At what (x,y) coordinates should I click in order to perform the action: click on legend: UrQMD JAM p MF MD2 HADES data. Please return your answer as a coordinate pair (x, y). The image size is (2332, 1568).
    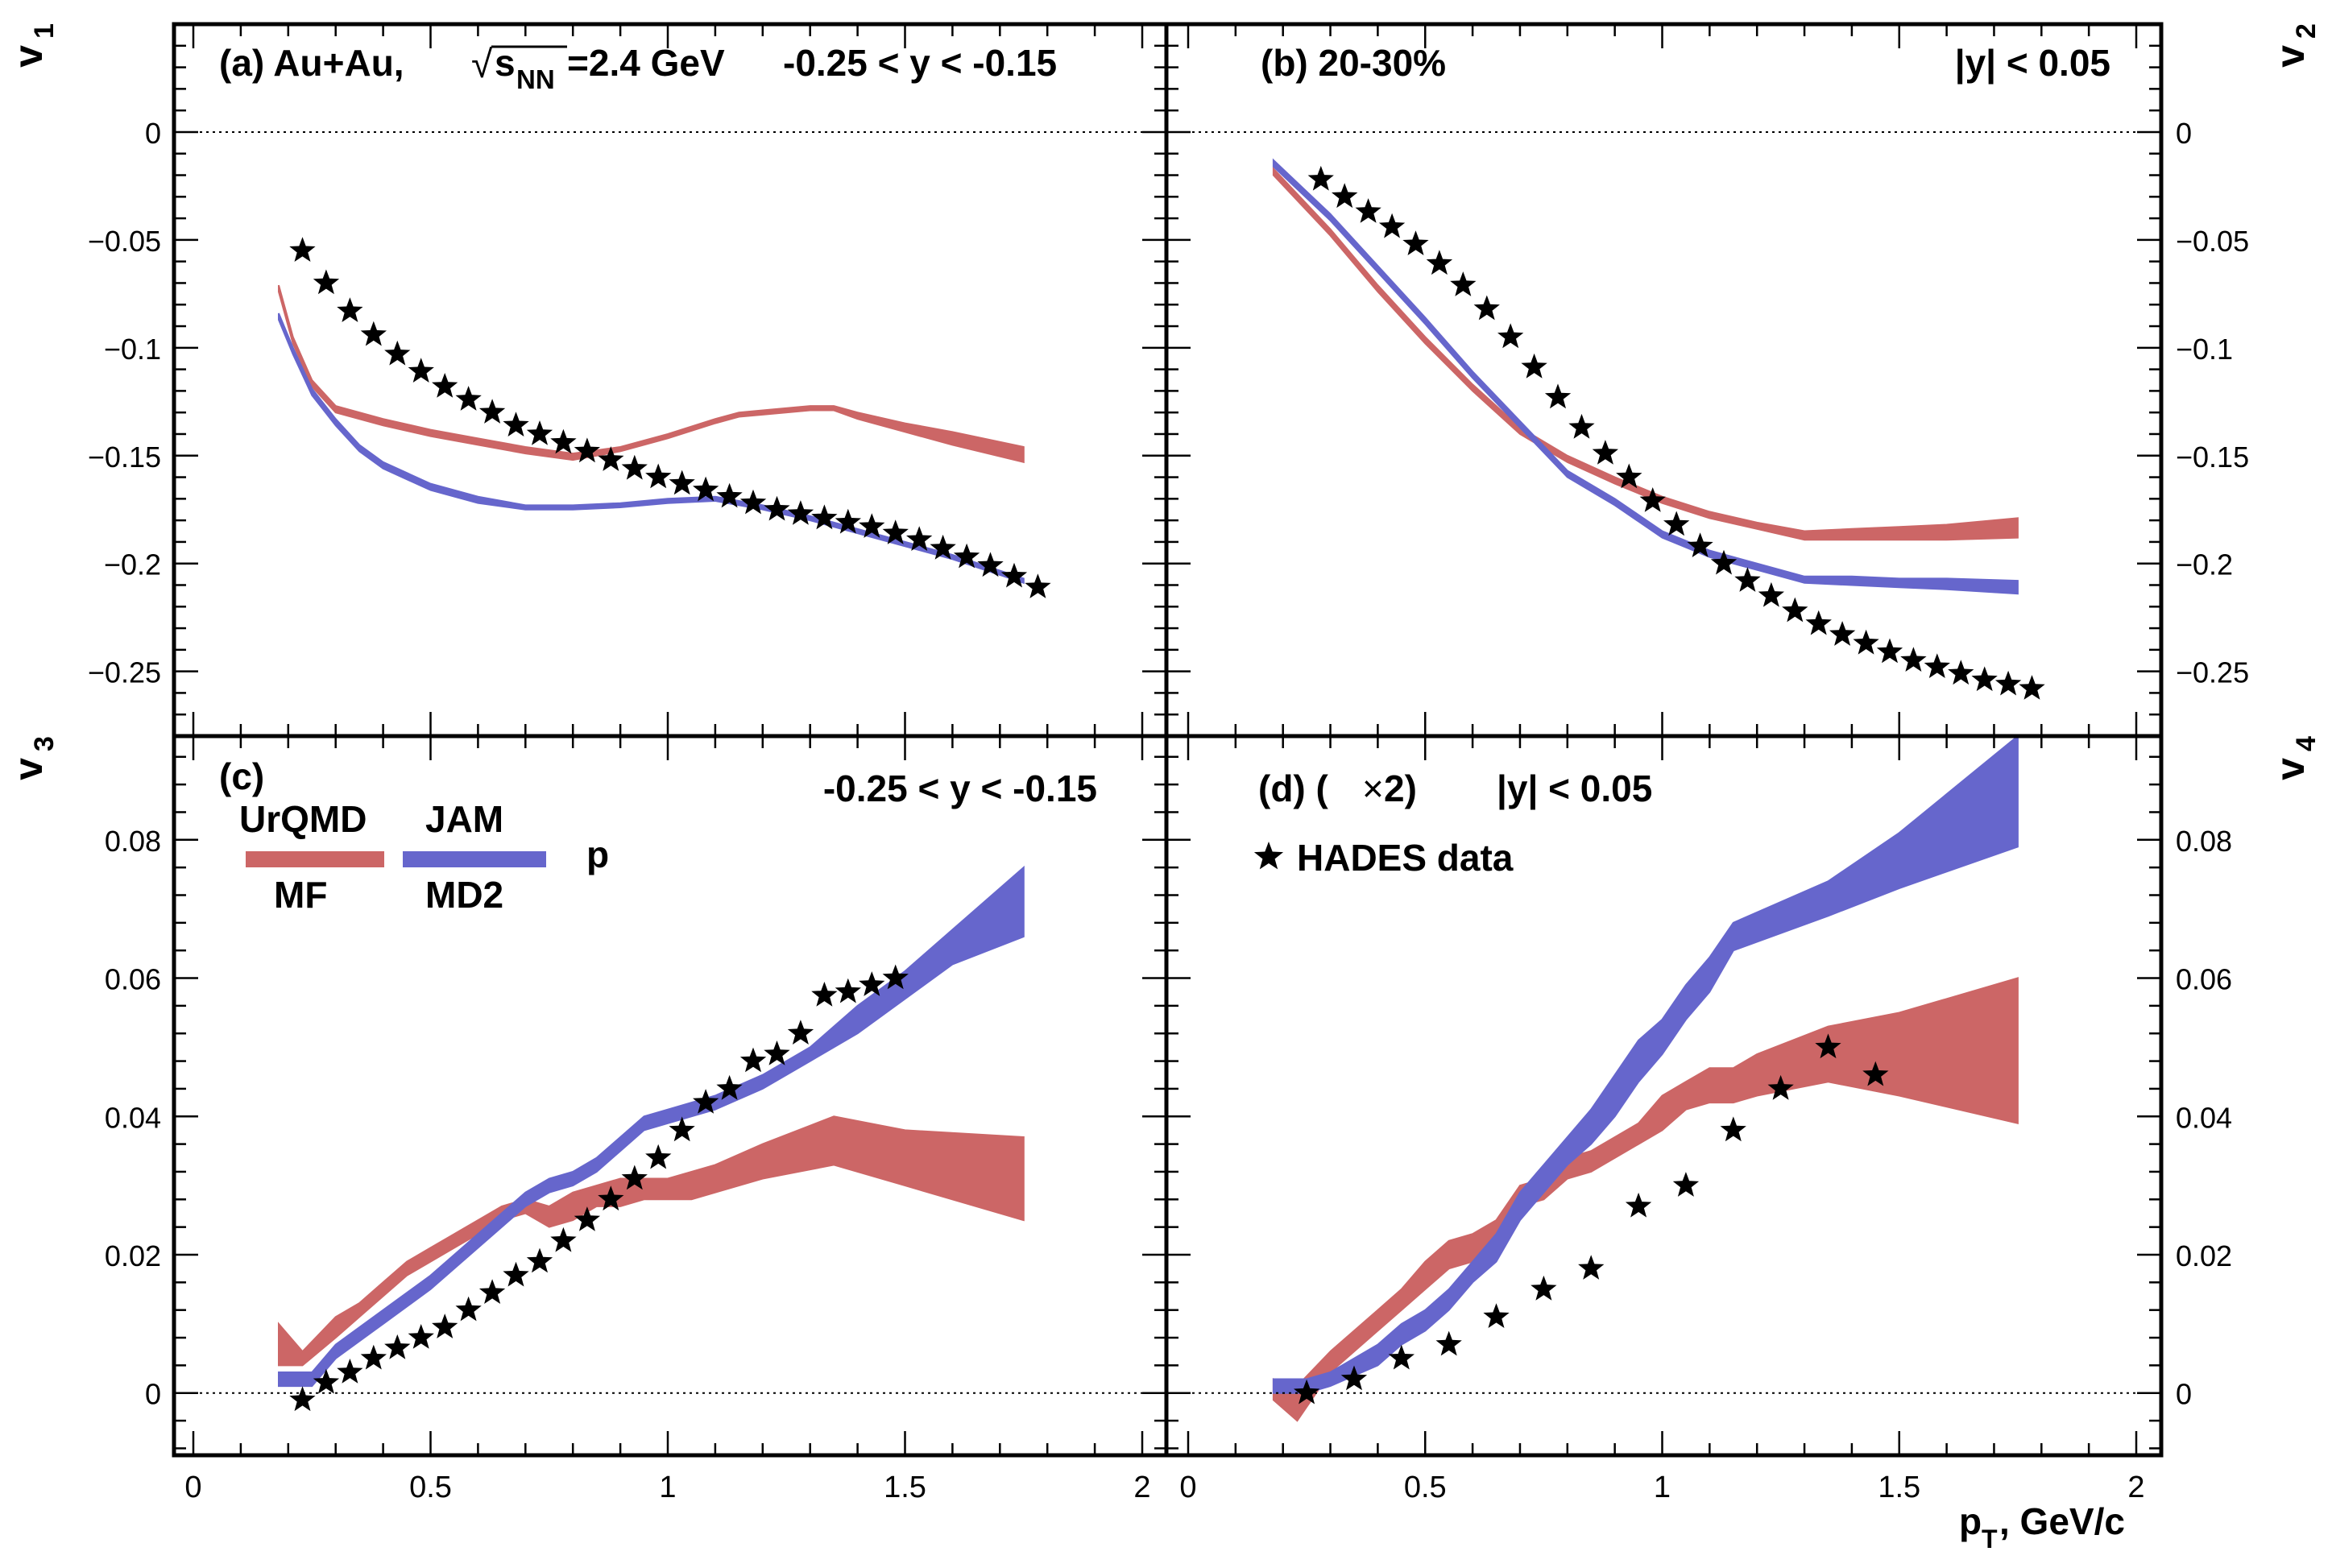
    Looking at the image, I should click on (876, 857).